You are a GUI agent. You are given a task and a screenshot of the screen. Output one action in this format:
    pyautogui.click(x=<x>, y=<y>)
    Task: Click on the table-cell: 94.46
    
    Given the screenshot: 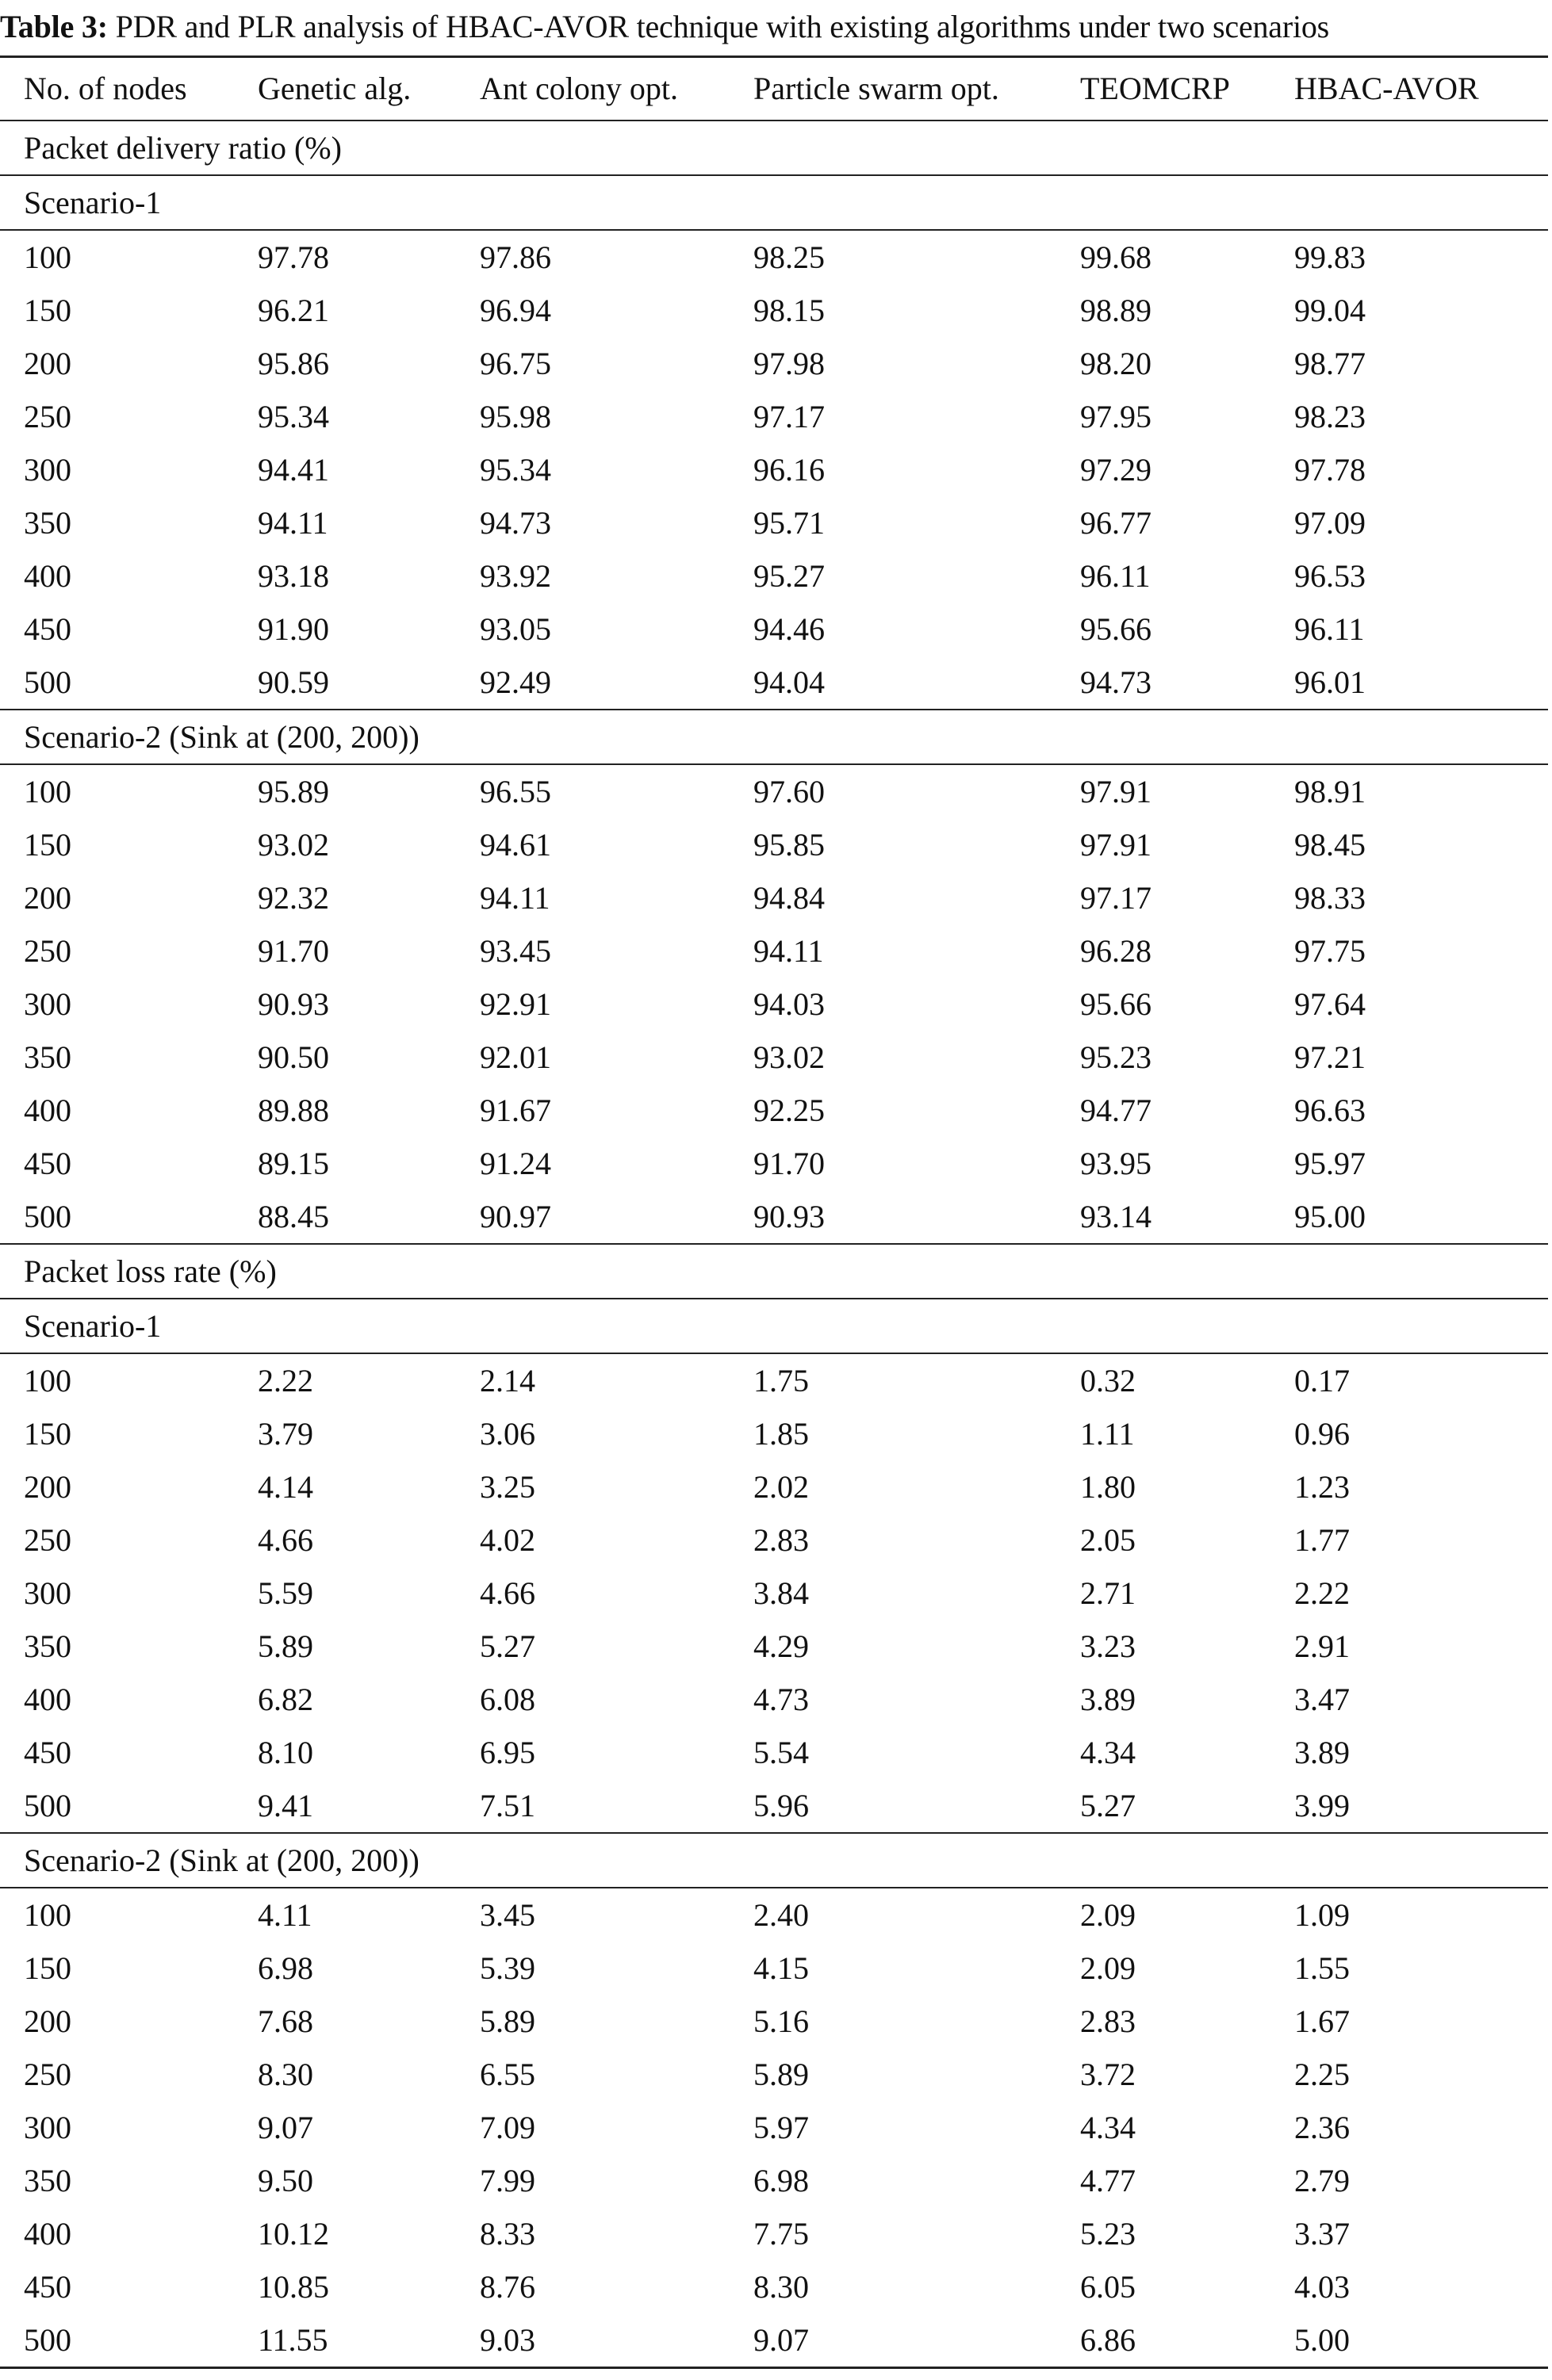 What is the action you would take?
    pyautogui.click(x=789, y=629)
    